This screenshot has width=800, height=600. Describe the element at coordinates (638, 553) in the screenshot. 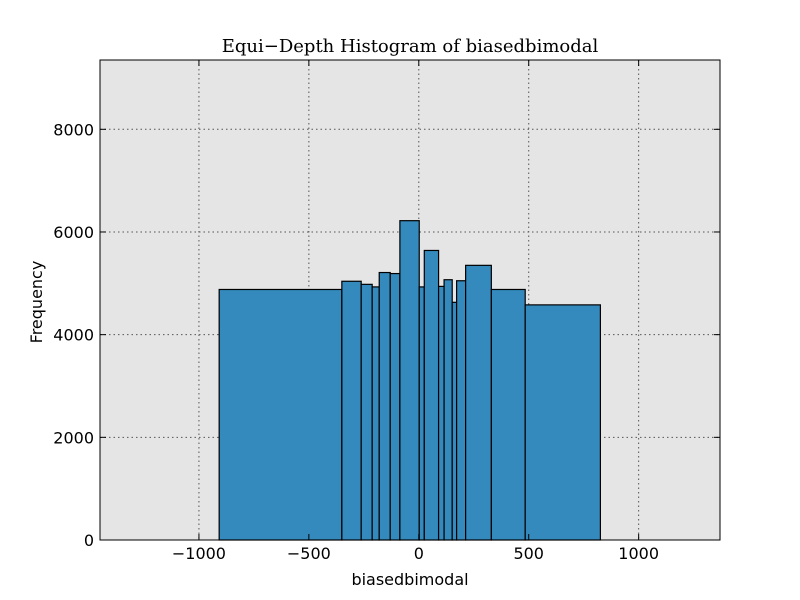

I see `x-tick-label: 1000` at that location.